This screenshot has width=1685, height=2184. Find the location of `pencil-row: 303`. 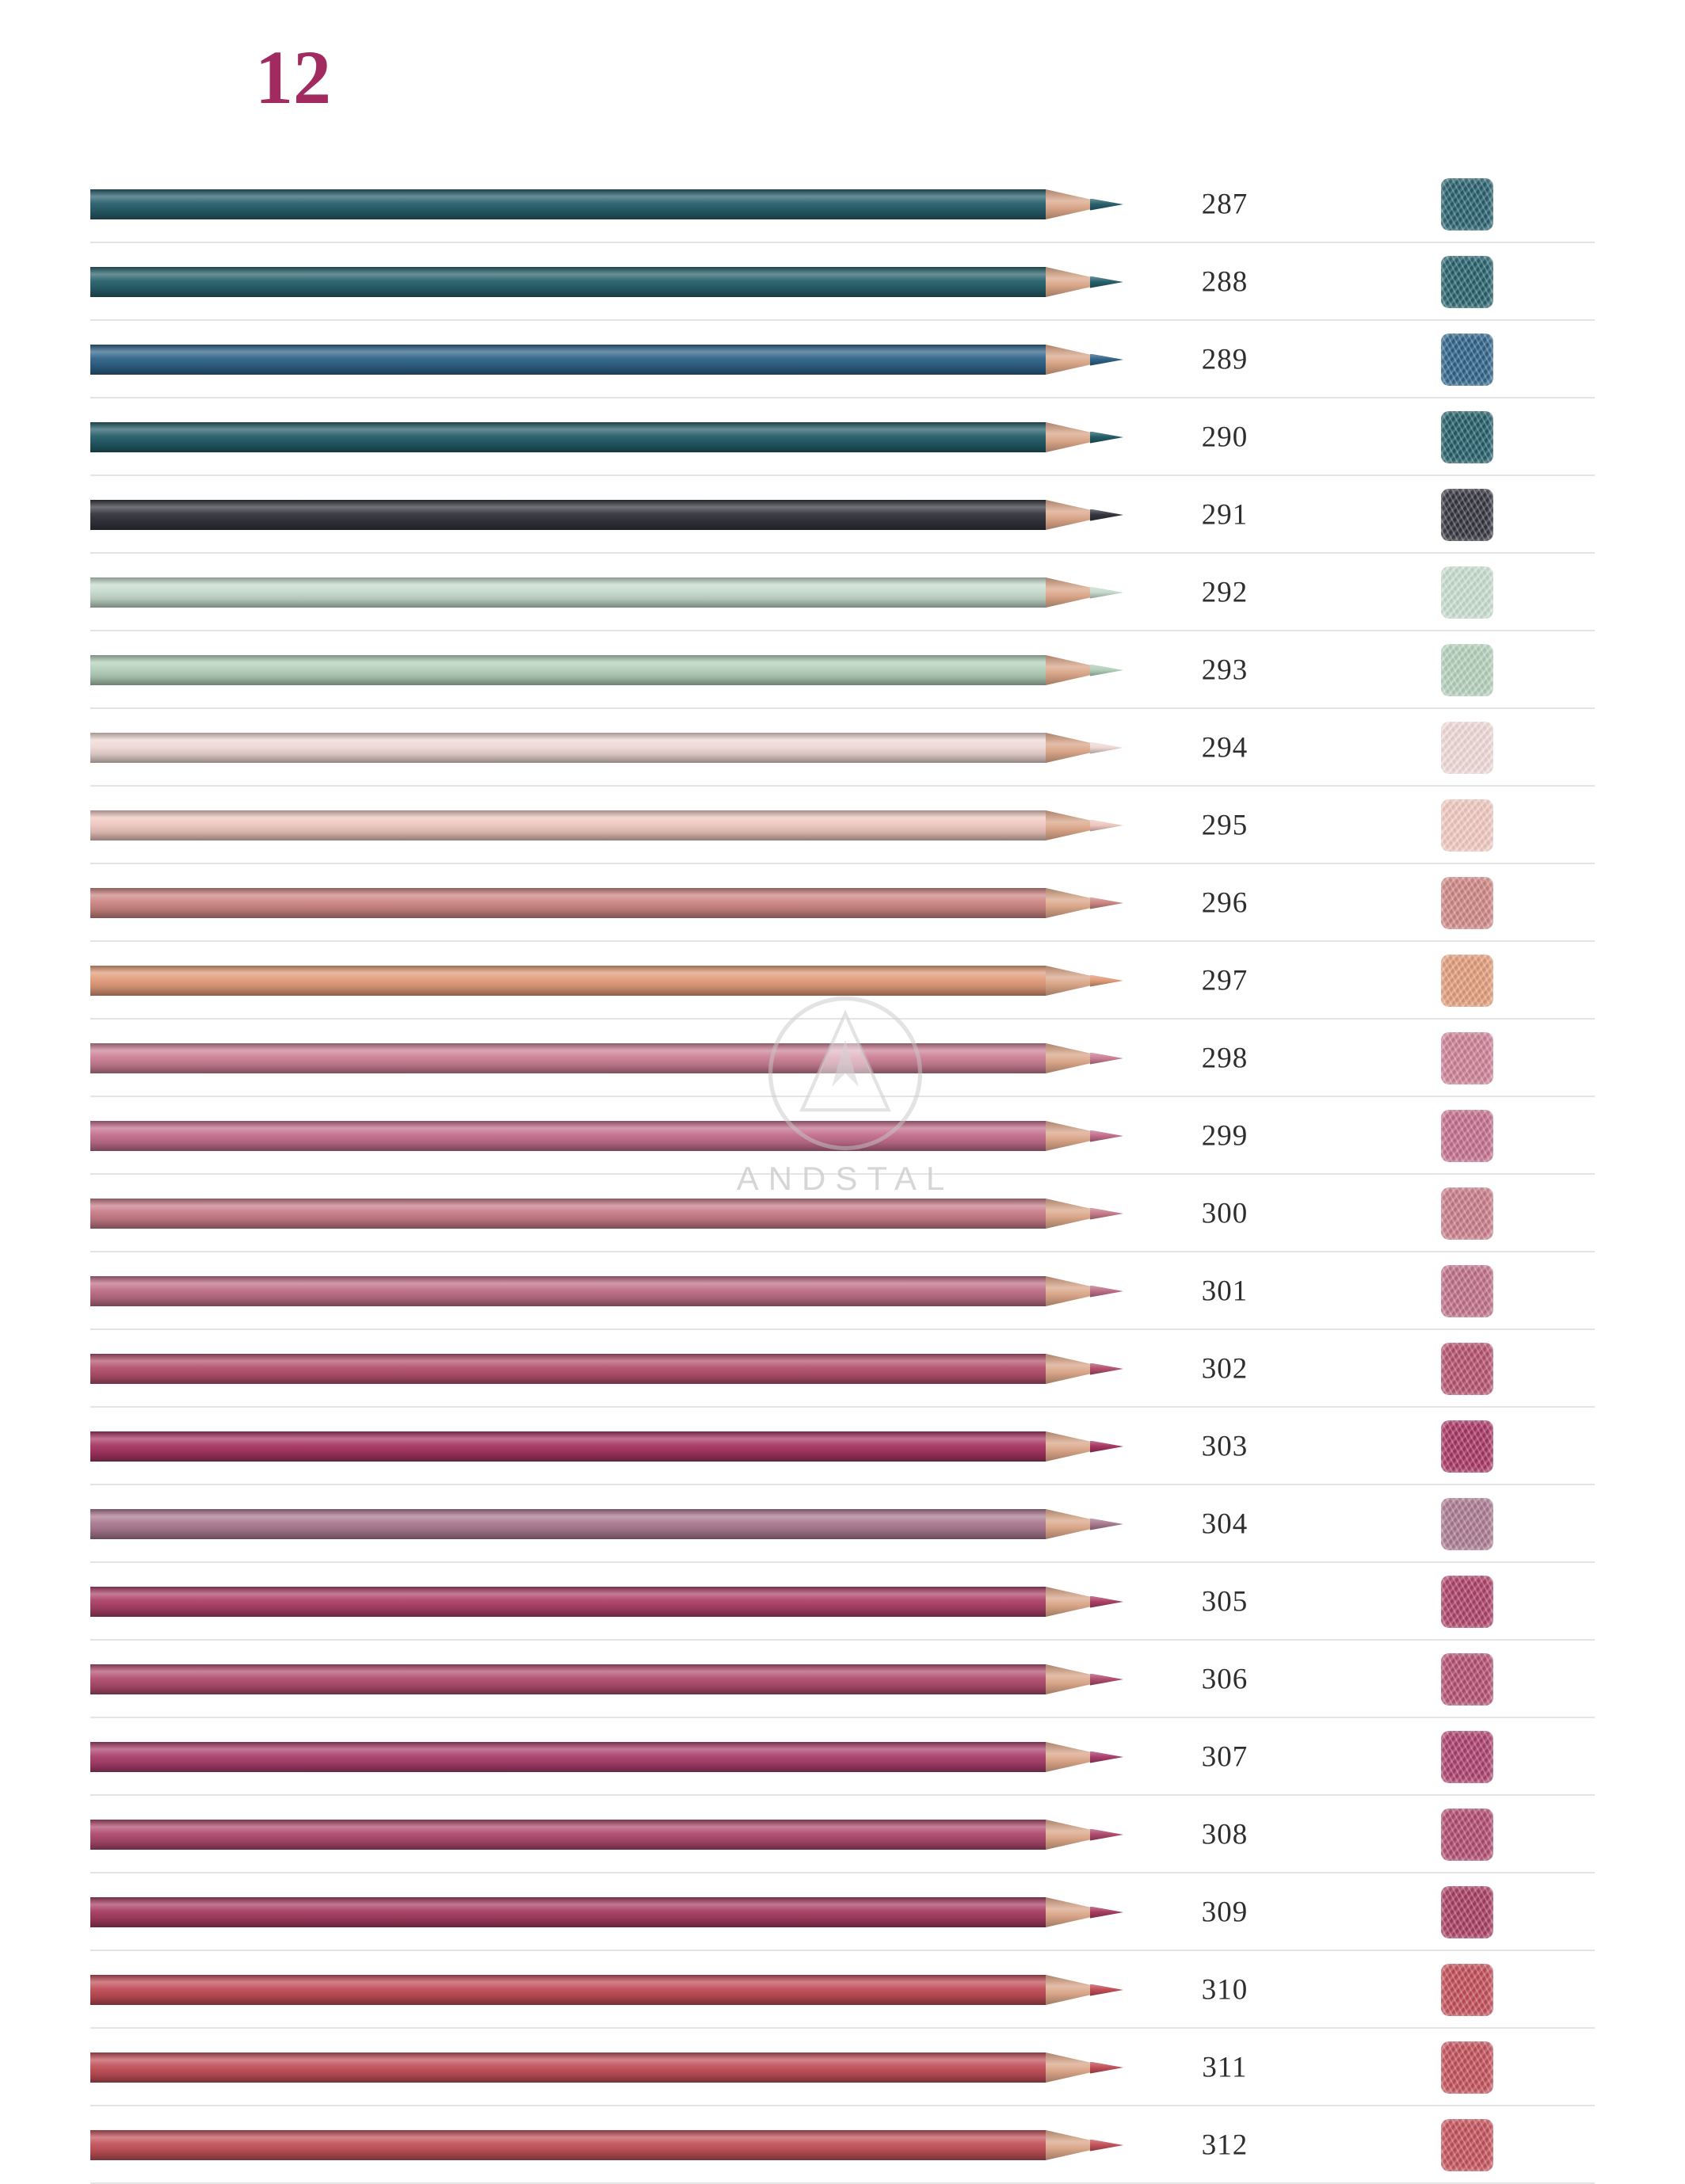

pencil-row: 303 is located at coordinates (842, 1446).